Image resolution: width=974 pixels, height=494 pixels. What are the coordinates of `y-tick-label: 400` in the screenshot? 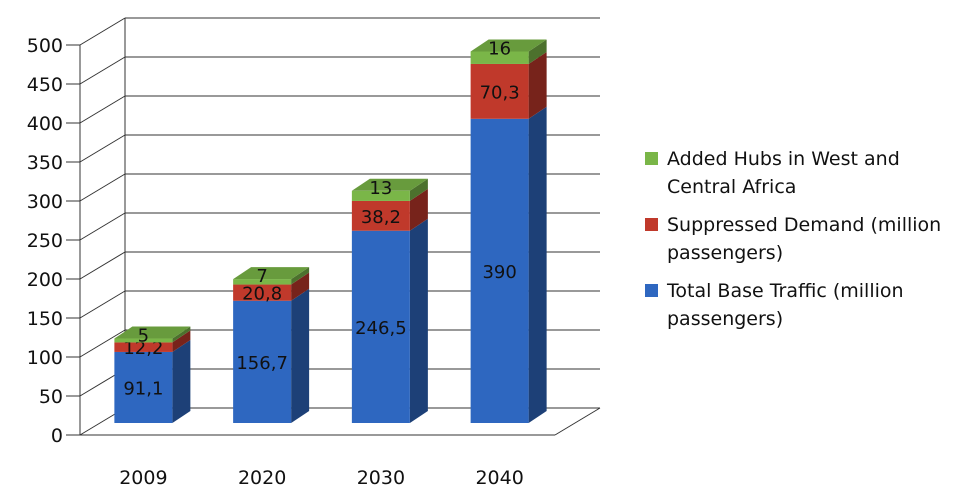 It's located at (45, 124).